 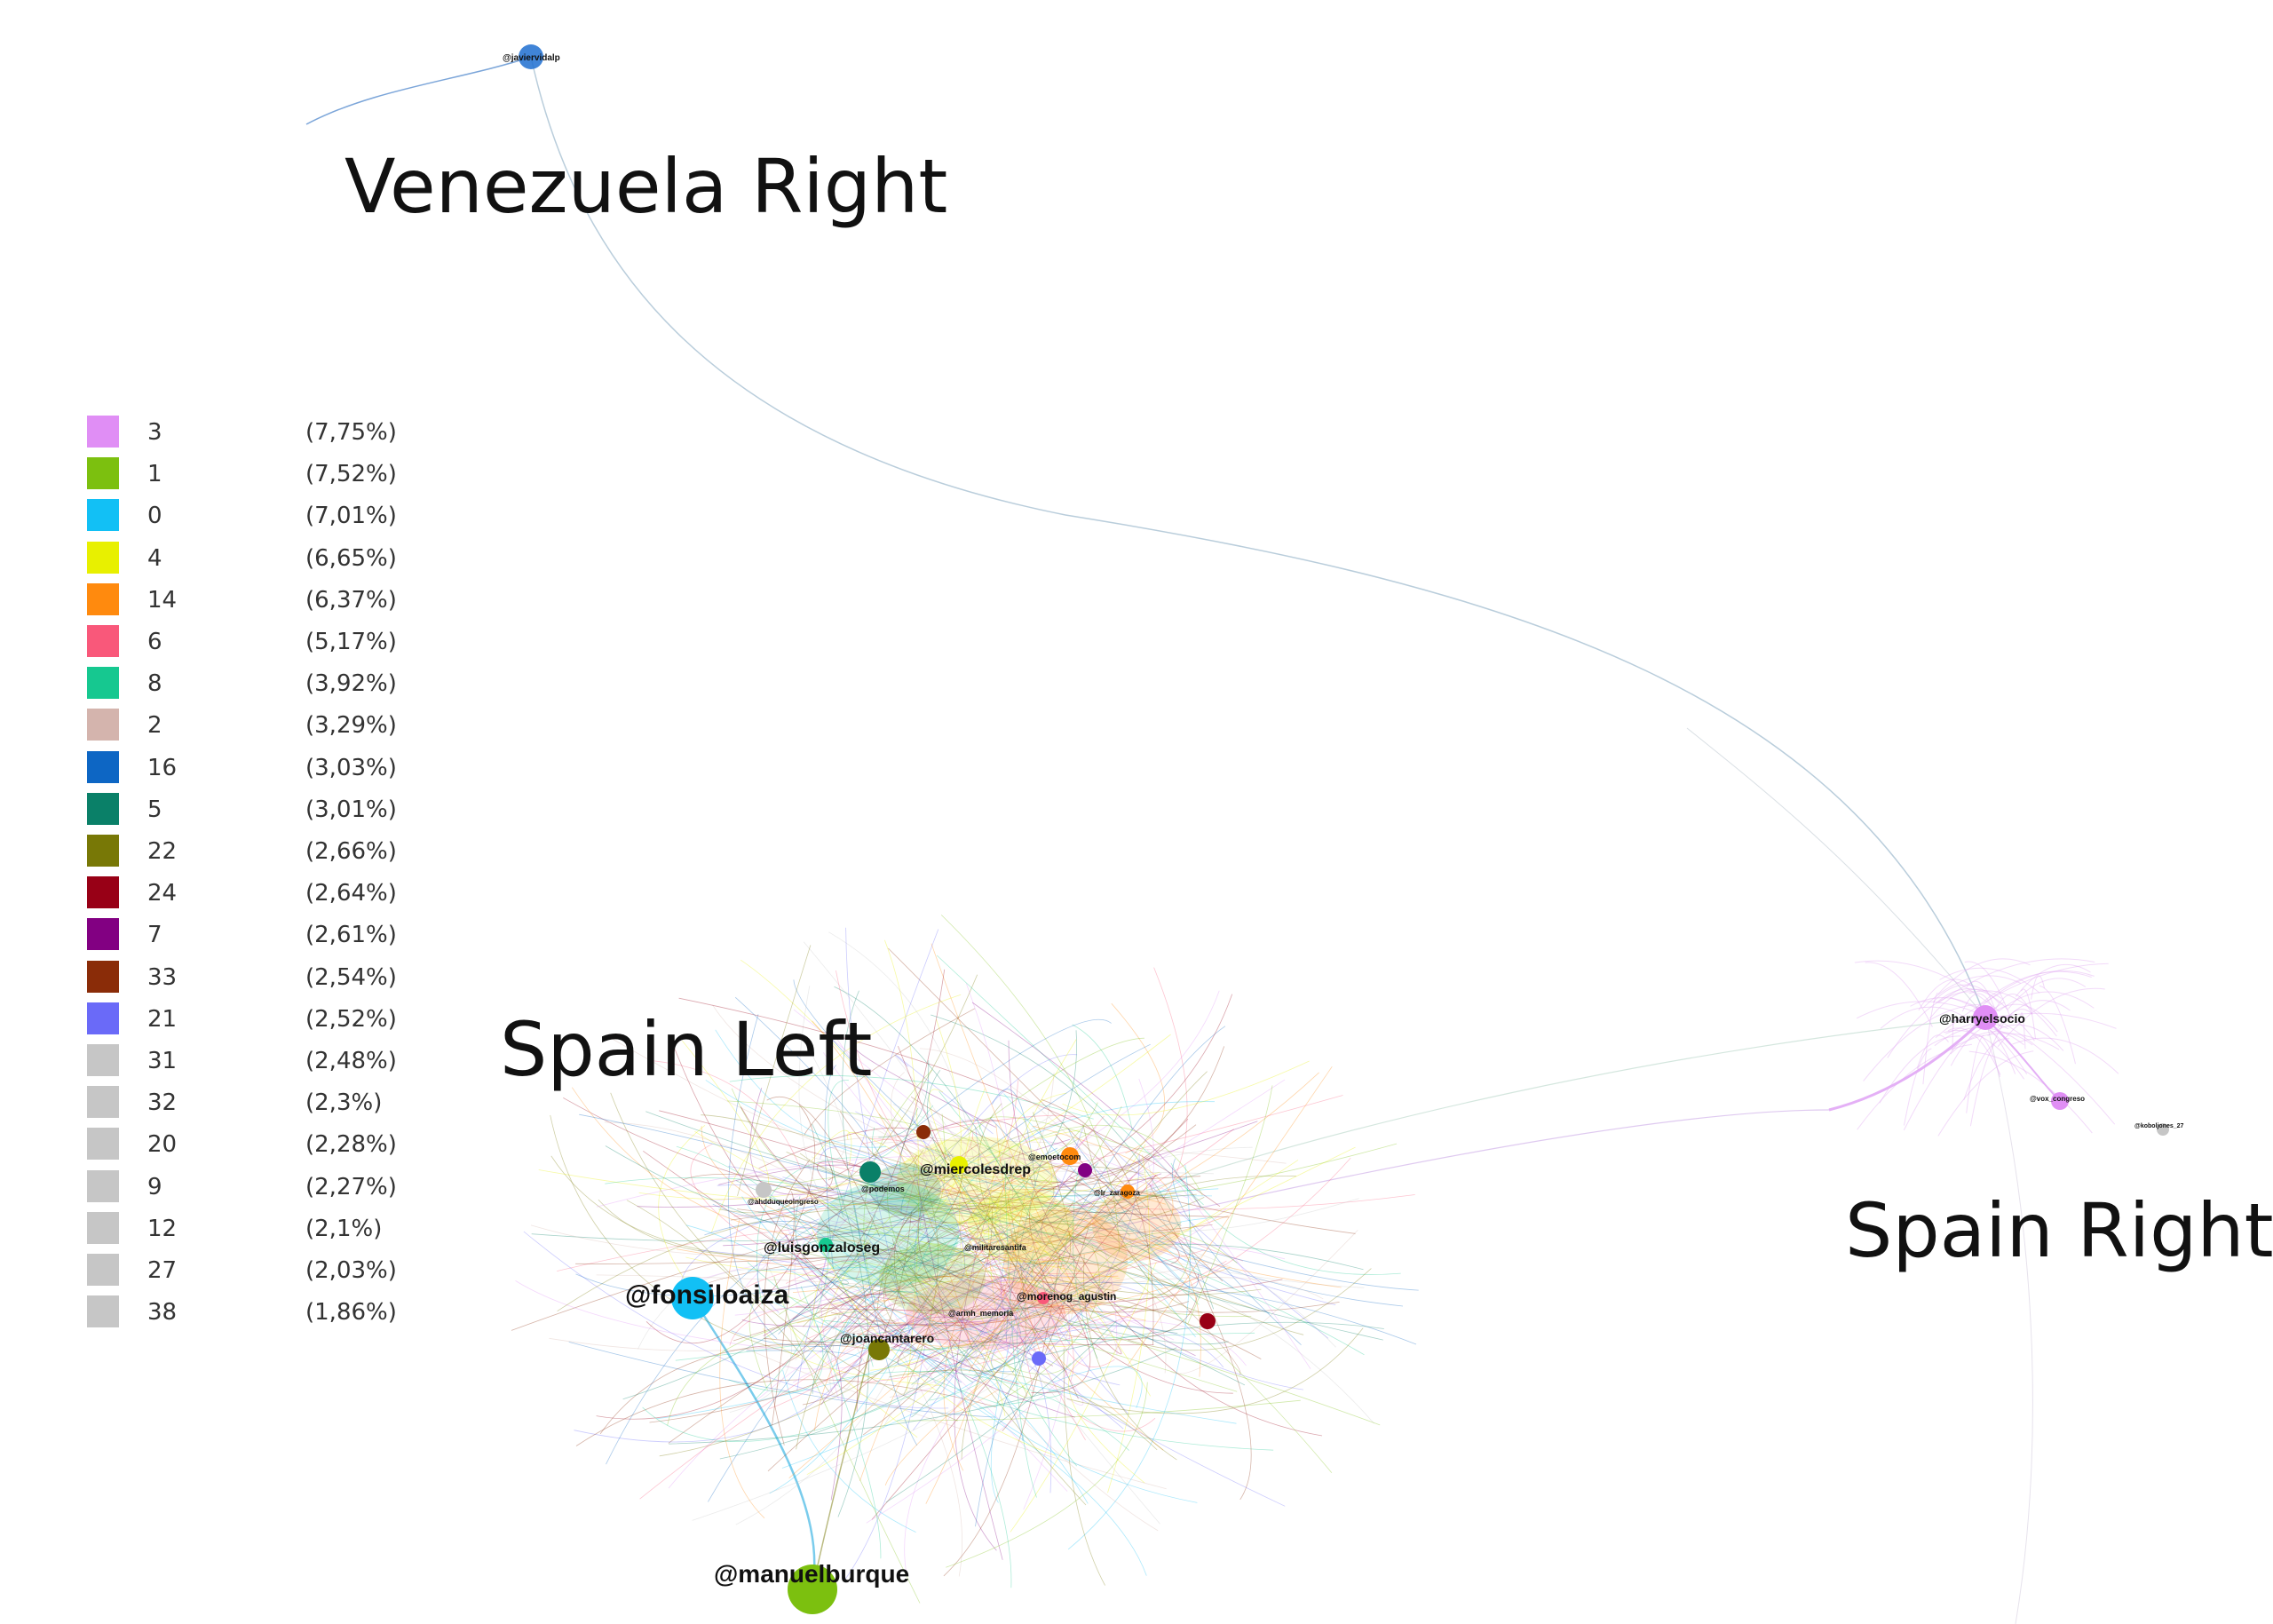 What do you see at coordinates (981, 1313) in the screenshot?
I see `label-armh-memoria: @armh_memoria` at bounding box center [981, 1313].